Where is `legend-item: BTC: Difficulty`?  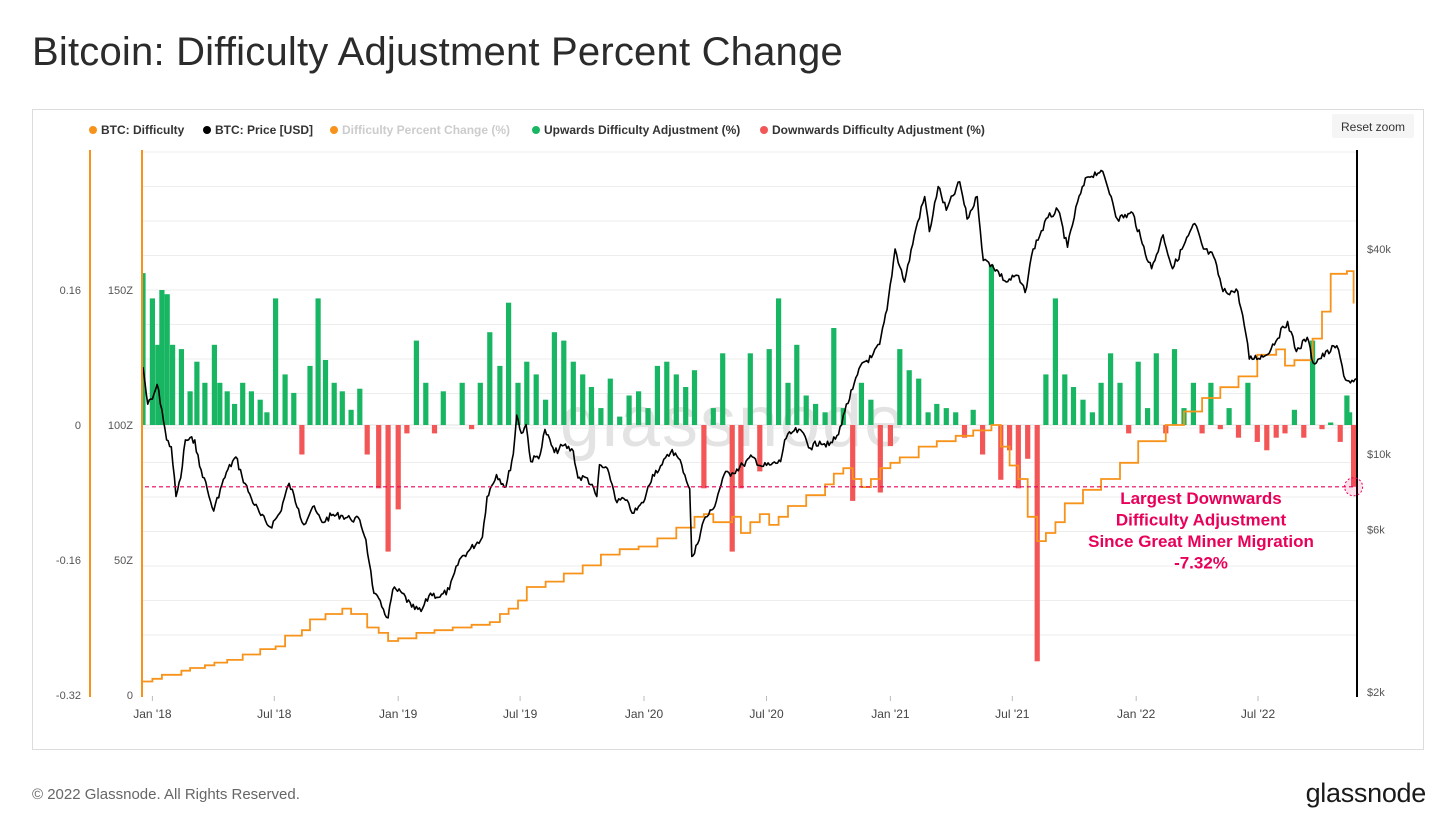
legend-item: BTC: Difficulty is located at coordinates (137, 130).